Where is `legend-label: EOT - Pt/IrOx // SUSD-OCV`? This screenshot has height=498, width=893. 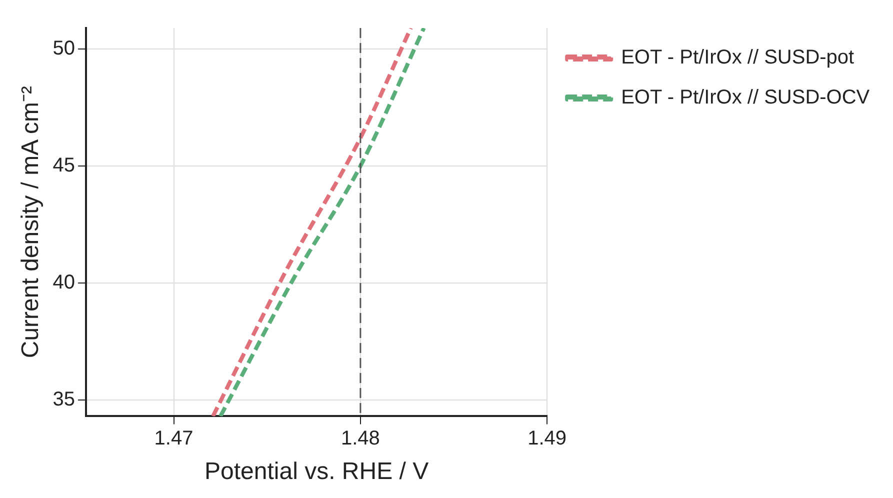 legend-label: EOT - Pt/IrOx // SUSD-OCV is located at coordinates (745, 97).